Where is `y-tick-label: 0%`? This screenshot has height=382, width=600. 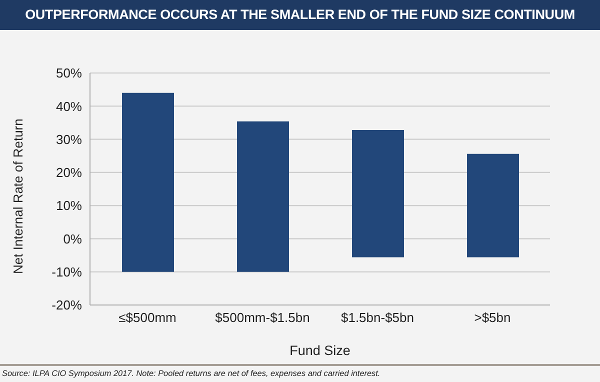
y-tick-label: 0% is located at coordinates (72, 238).